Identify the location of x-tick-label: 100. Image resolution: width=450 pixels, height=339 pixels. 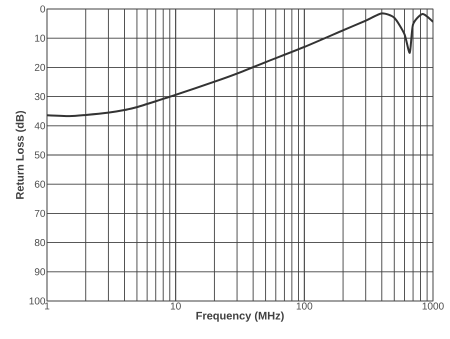
(304, 306).